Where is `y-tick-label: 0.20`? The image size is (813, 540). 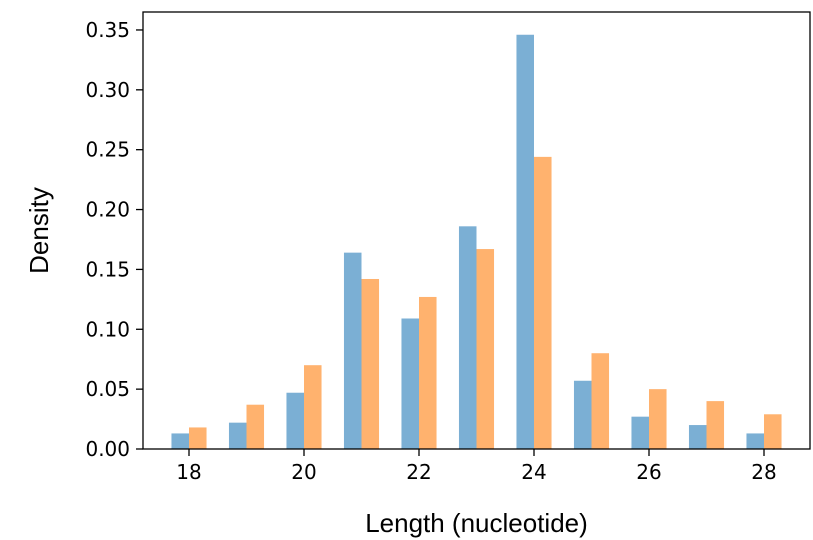 y-tick-label: 0.20 is located at coordinates (107, 210).